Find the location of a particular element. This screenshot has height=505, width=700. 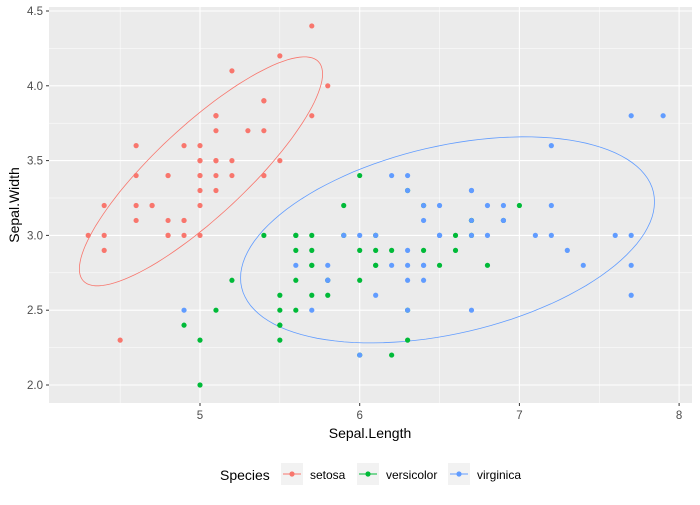

x-tick-label: 6 is located at coordinates (359, 416).